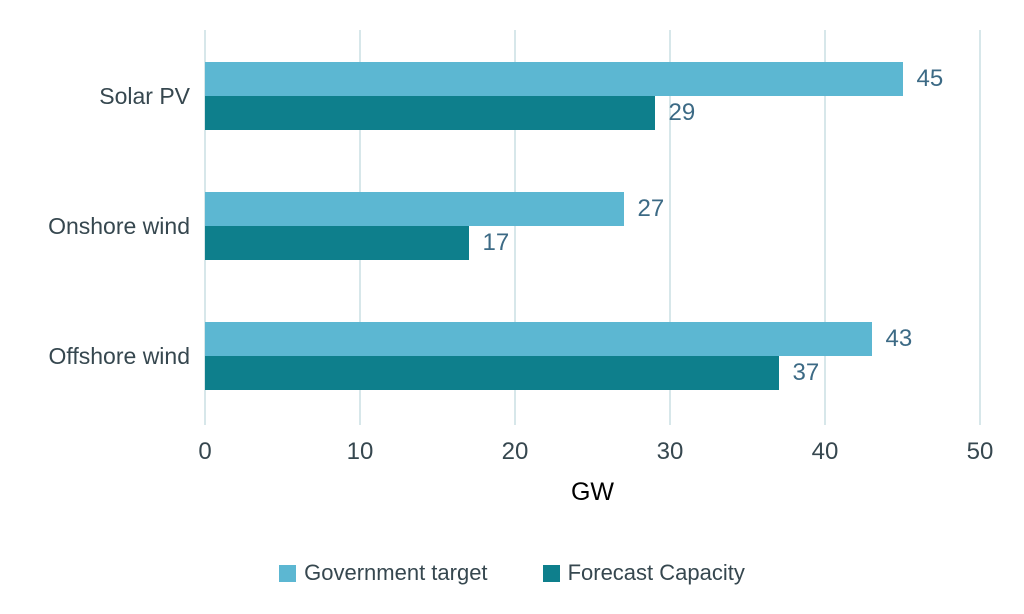  I want to click on x-tick-label: 10, so click(360, 451).